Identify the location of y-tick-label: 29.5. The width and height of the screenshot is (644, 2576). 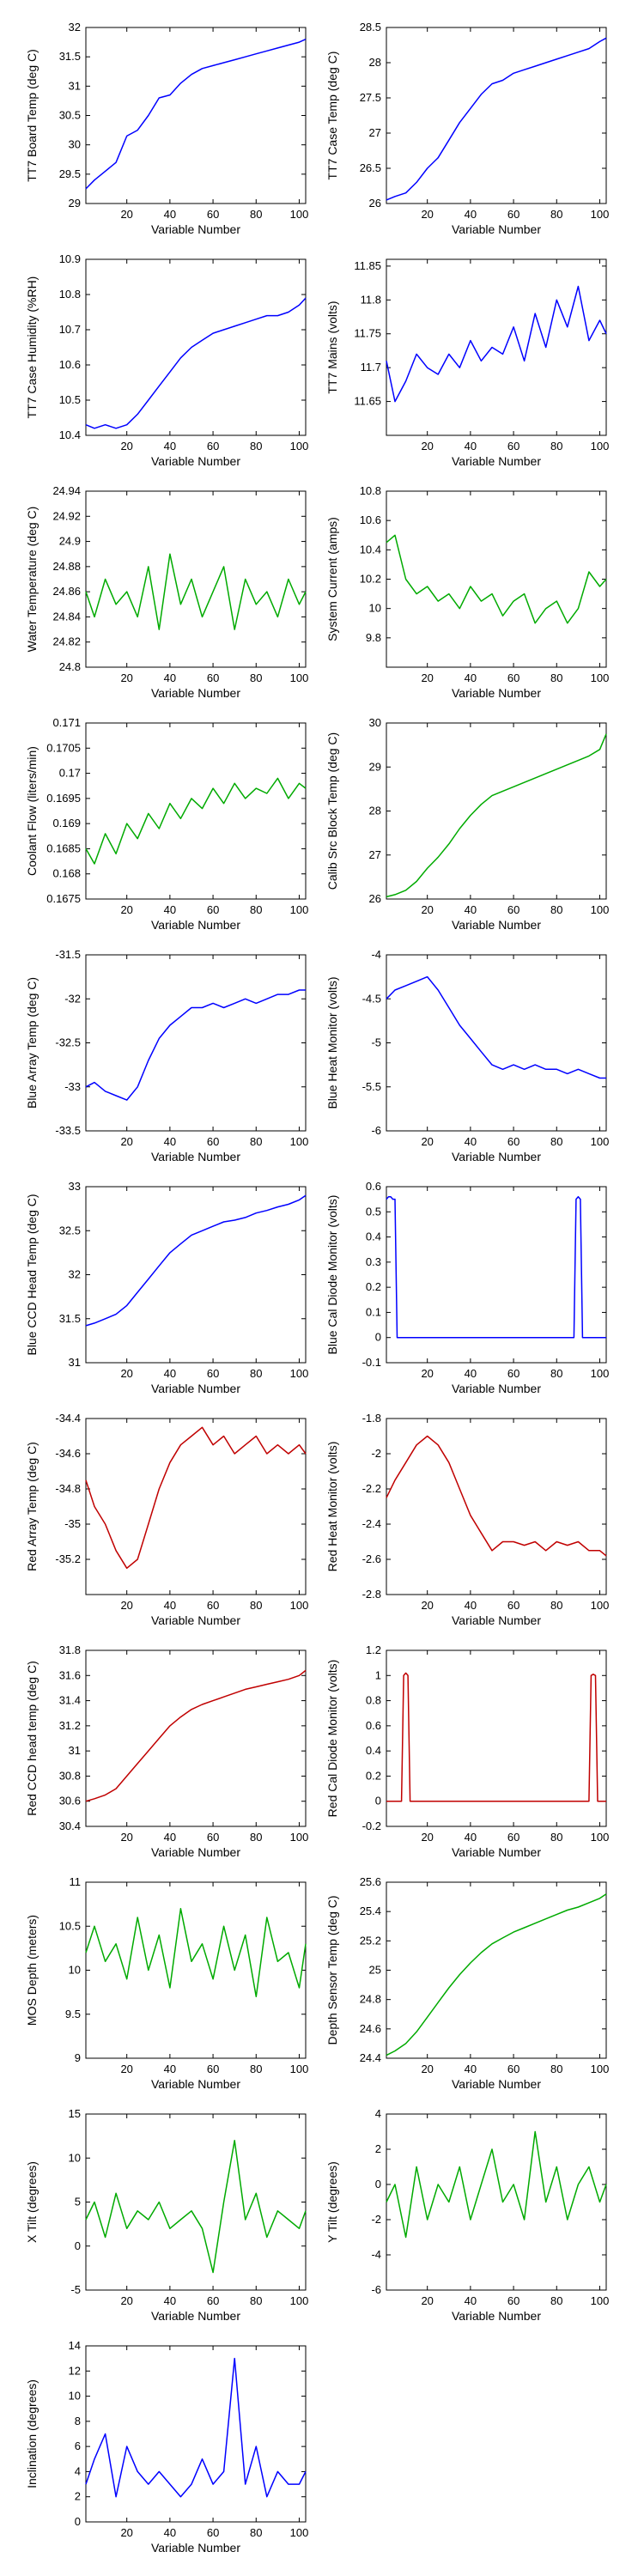
(70, 174).